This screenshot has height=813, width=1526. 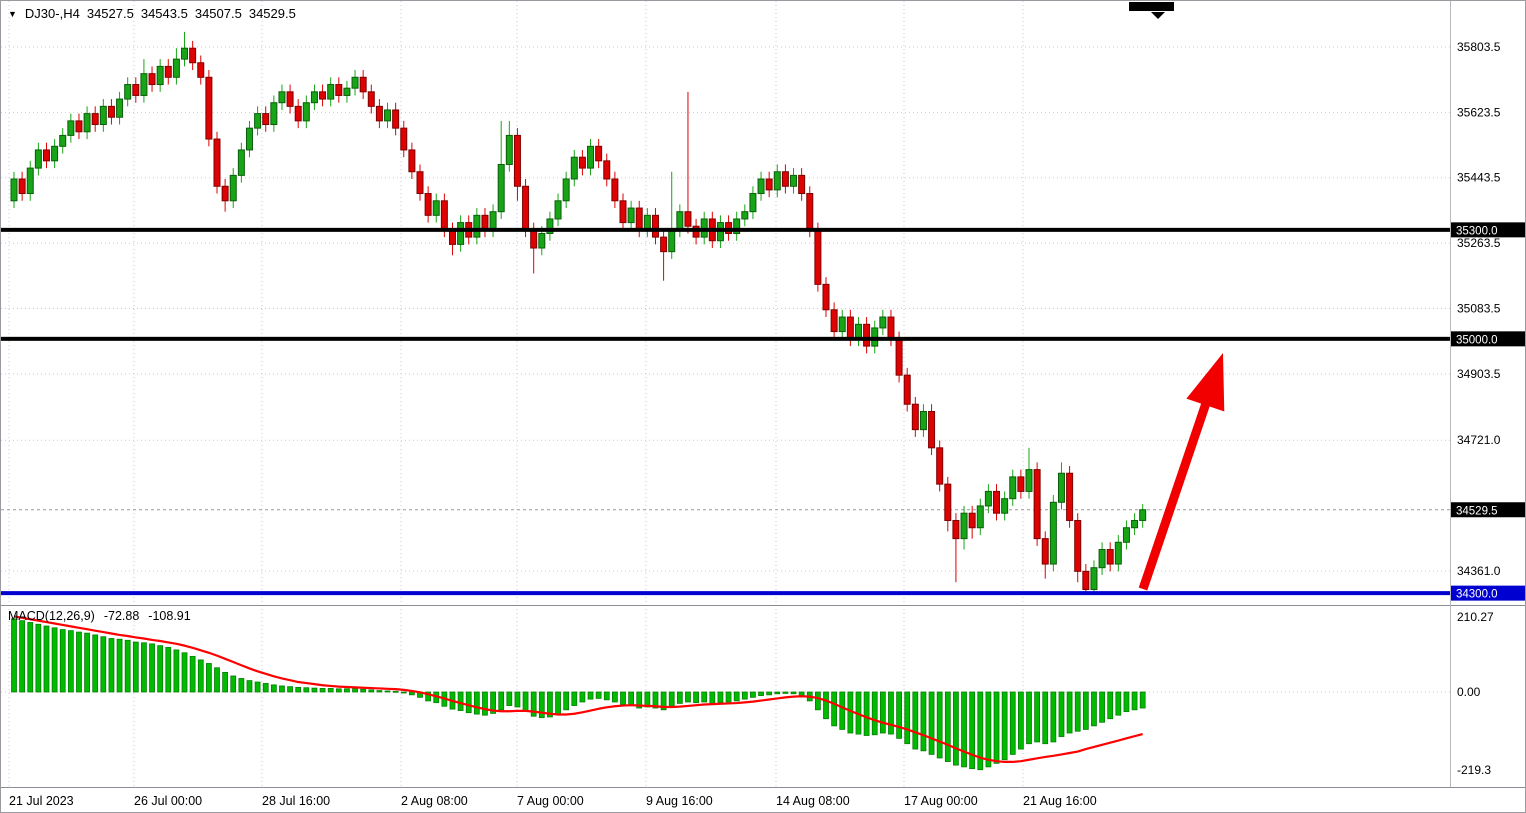 I want to click on date-axis-label: 14 Aug 08:00, so click(x=813, y=801).